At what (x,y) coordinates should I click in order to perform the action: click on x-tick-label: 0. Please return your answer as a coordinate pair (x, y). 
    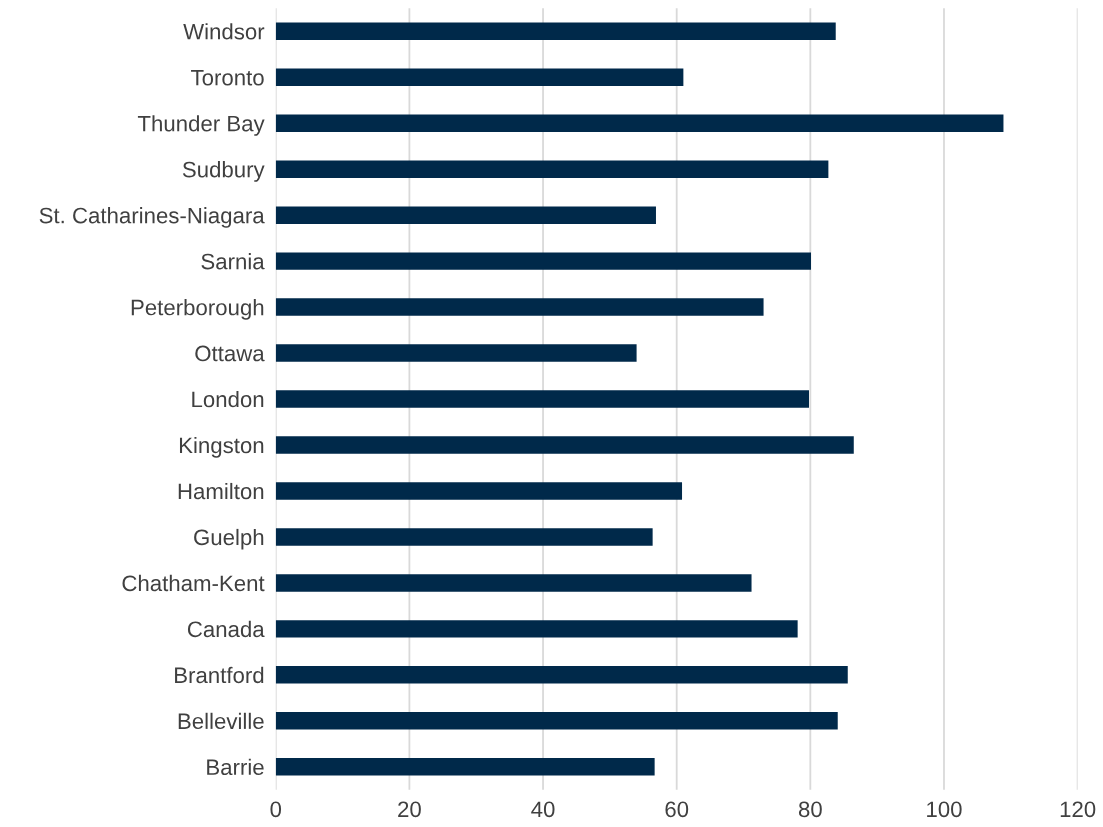
    Looking at the image, I should click on (276, 809).